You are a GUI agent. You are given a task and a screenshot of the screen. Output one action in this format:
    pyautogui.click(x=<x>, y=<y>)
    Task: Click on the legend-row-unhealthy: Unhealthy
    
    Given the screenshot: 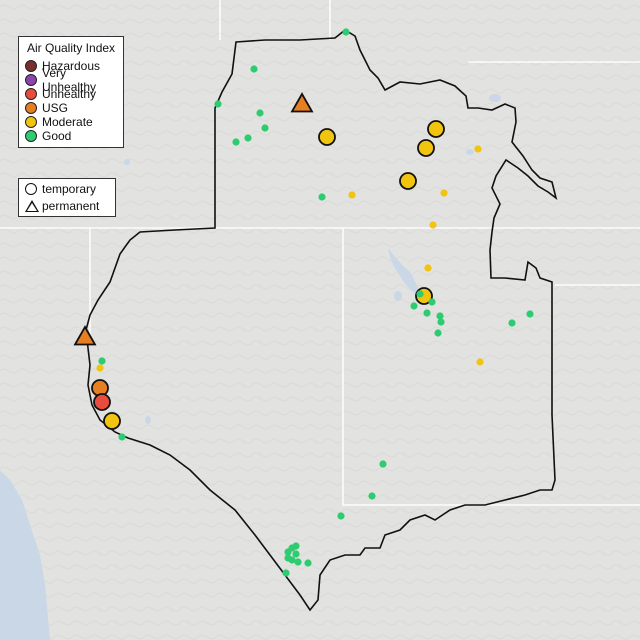 What is the action you would take?
    pyautogui.click(x=74, y=94)
    